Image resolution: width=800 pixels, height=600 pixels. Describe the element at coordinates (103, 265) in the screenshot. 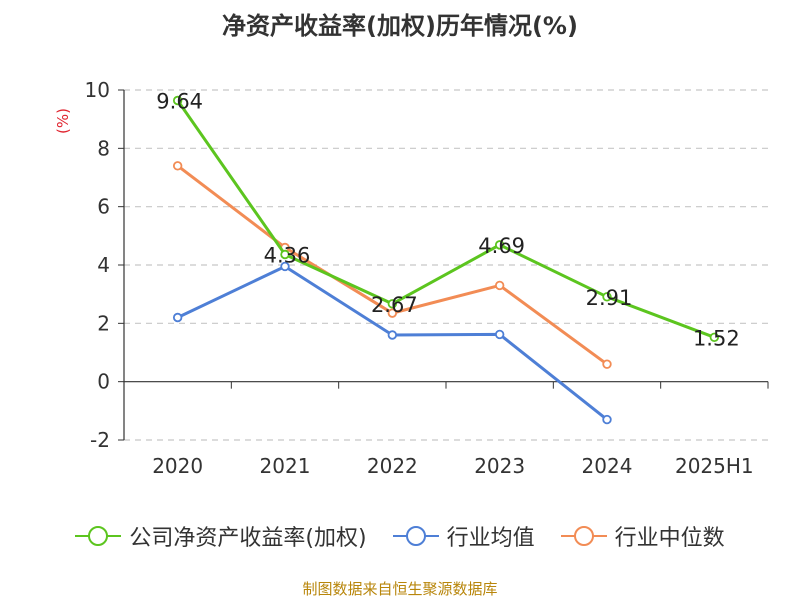

I see `y-tick-label: 4` at that location.